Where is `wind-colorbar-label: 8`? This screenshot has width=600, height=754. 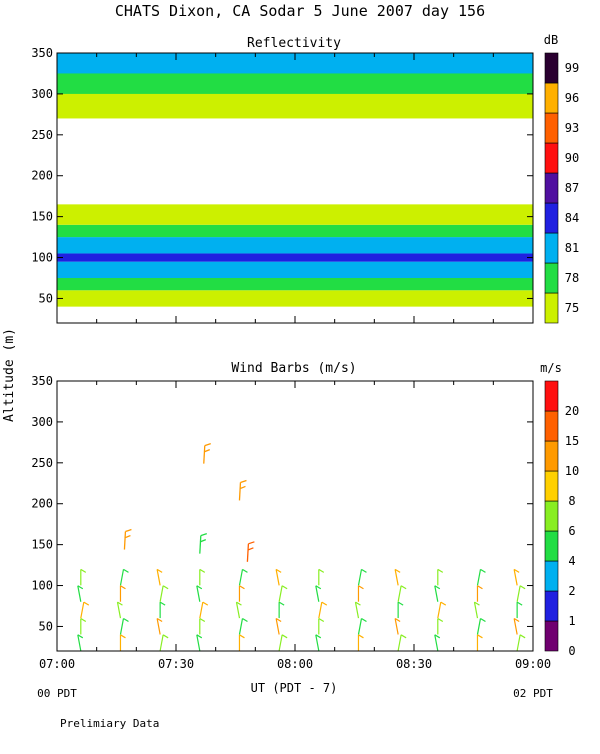
wind-colorbar-label: 8 is located at coordinates (571, 501).